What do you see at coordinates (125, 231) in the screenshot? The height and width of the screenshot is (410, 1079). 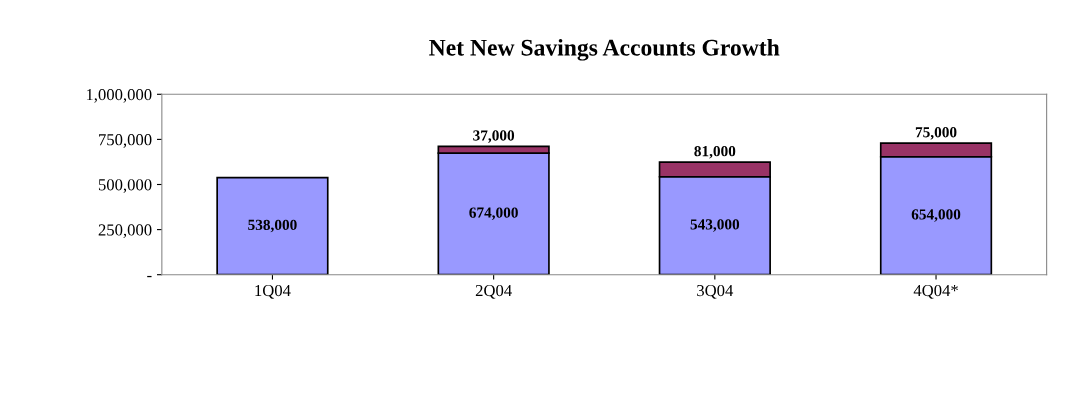 I see `y-tick-label: 250,000` at bounding box center [125, 231].